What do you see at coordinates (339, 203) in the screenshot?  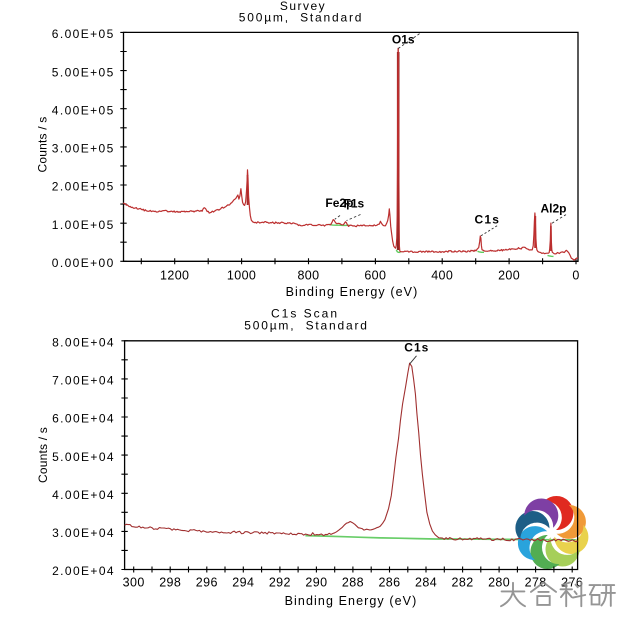 I see `svg-text: Fe2p` at bounding box center [339, 203].